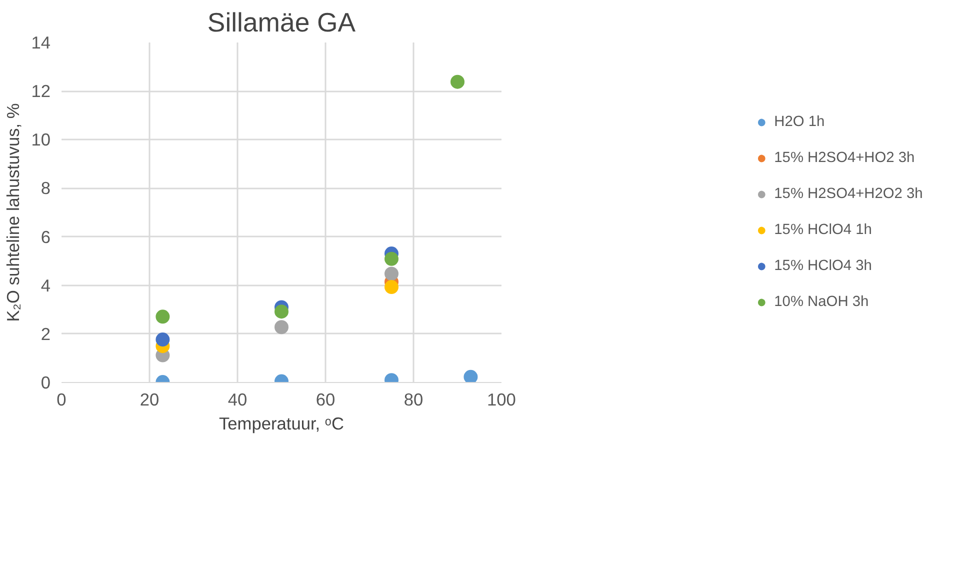  Describe the element at coordinates (45, 382) in the screenshot. I see `y-tick-label: 0` at that location.